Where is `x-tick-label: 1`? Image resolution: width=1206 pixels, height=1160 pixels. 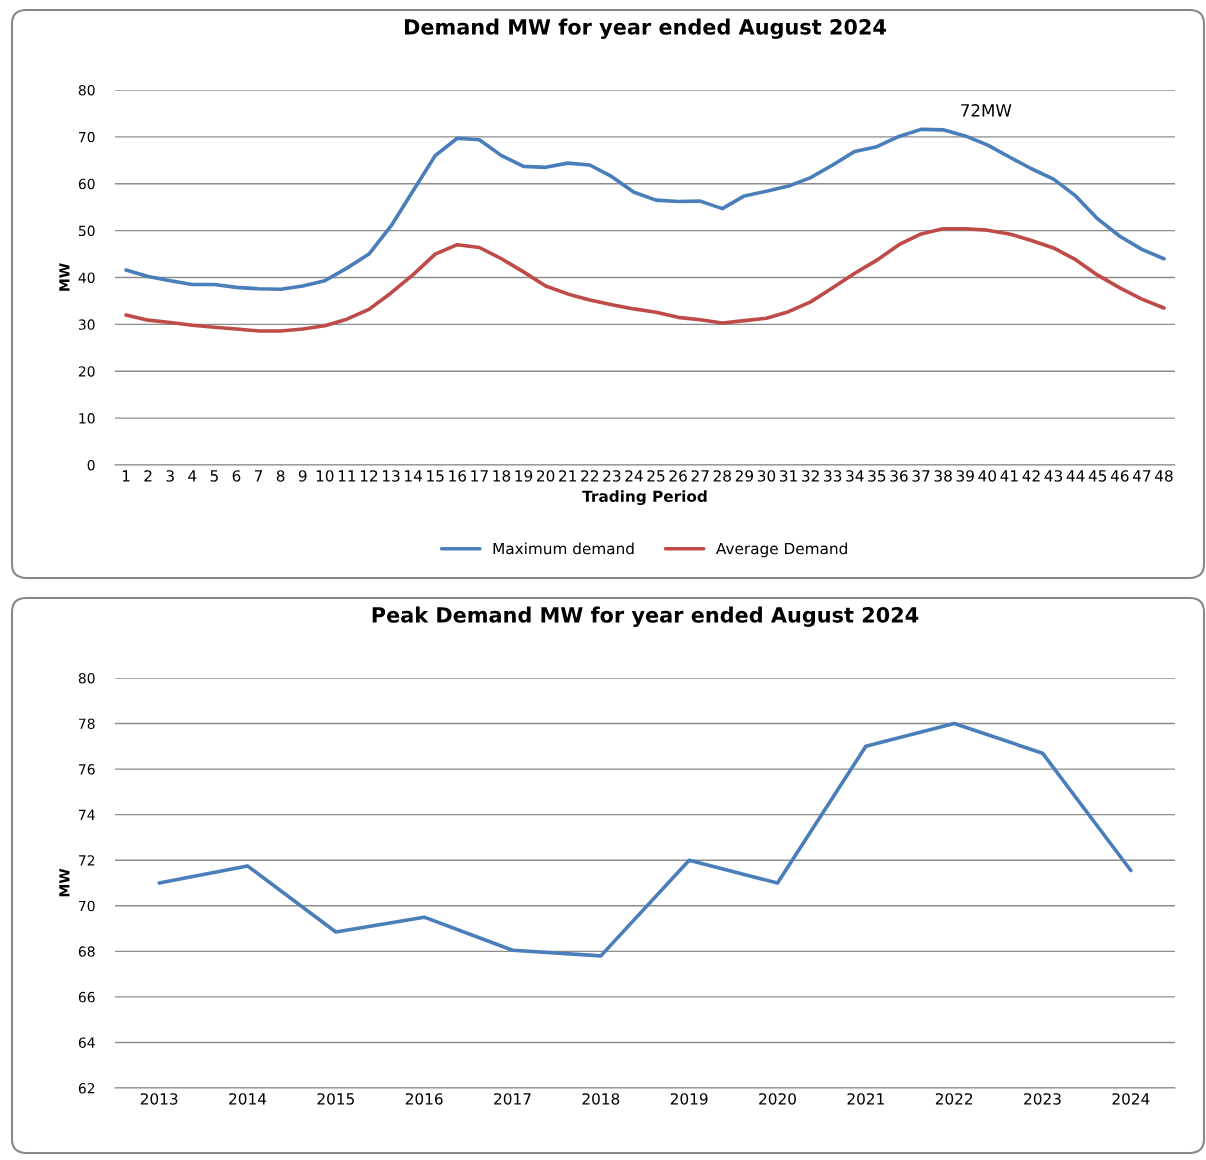 x-tick-label: 1 is located at coordinates (126, 476).